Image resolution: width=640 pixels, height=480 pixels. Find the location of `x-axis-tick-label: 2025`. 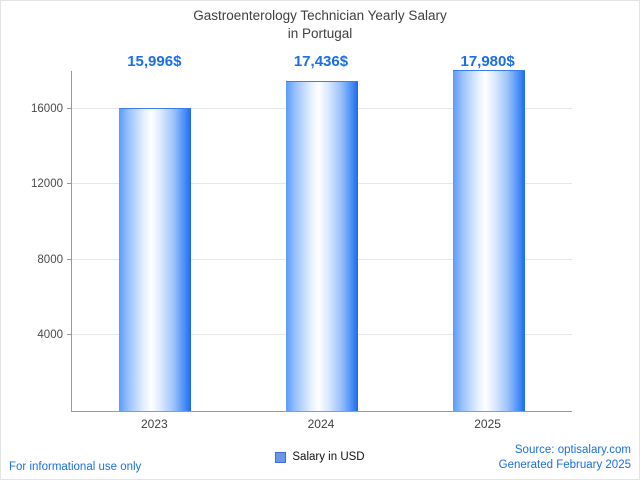

x-axis-tick-label: 2025 is located at coordinates (487, 424).